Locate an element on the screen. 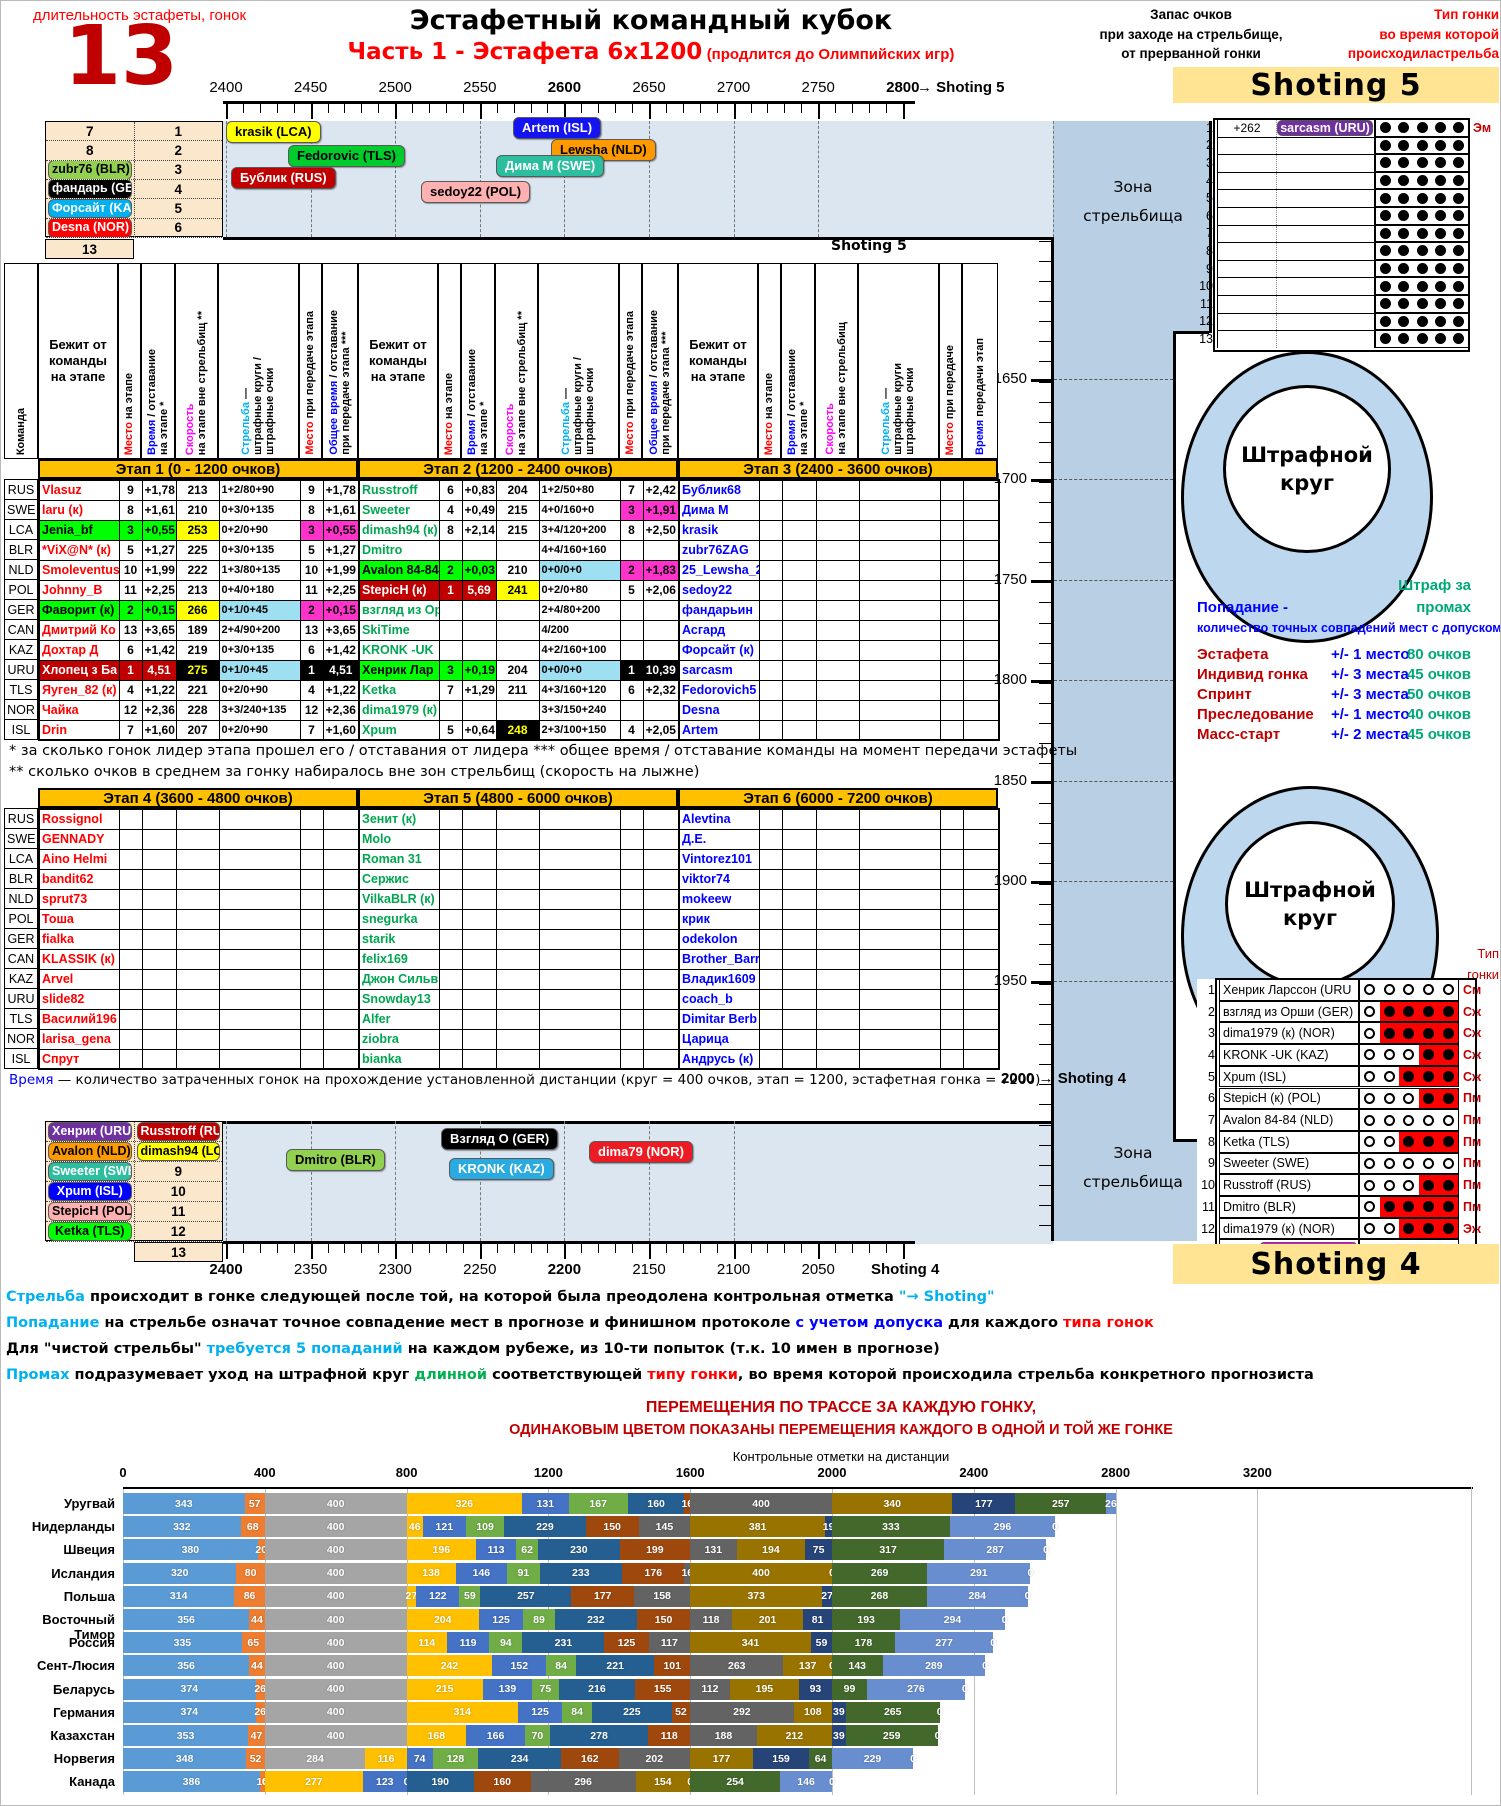 Image resolution: width=1501 pixels, height=1806 pixels. country-code: SWE is located at coordinates (21, 509).